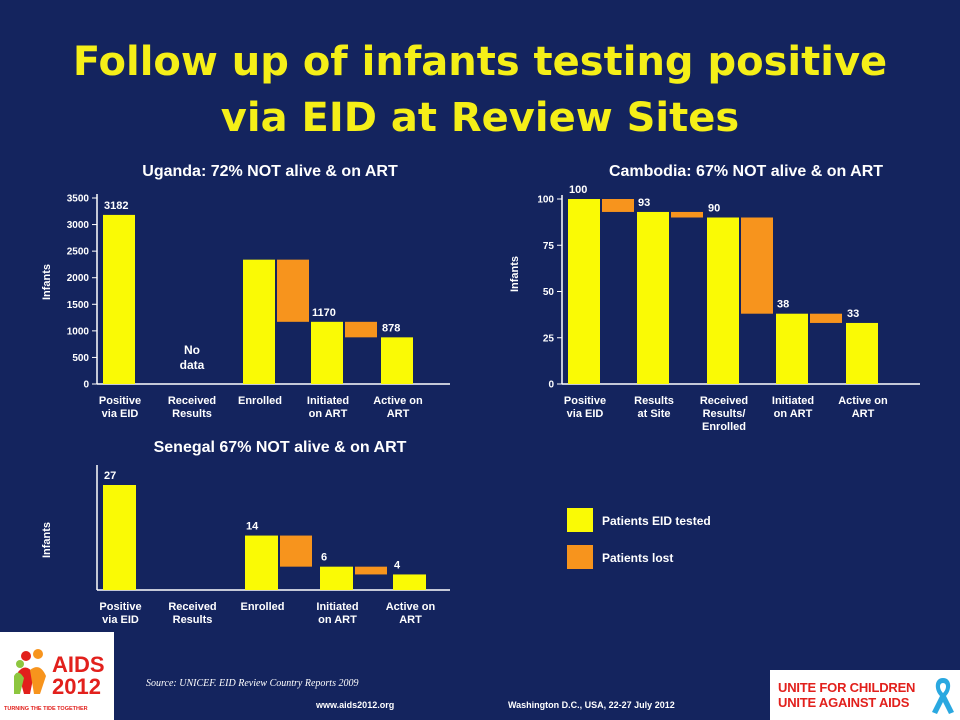  I want to click on logo-aids-text: AIDS, so click(78, 664).